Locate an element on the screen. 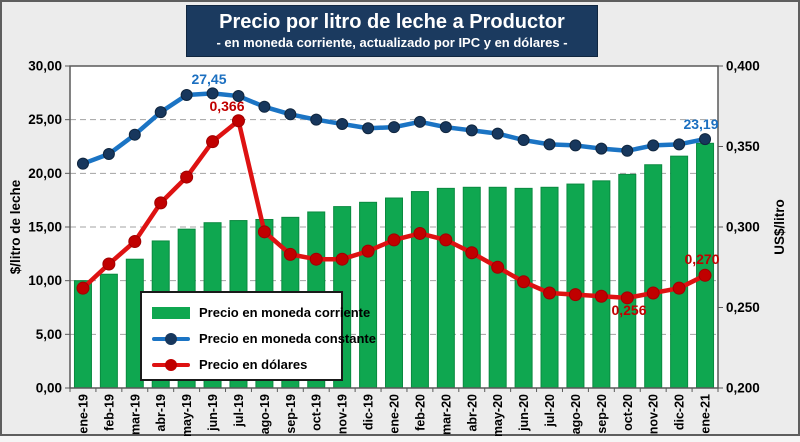 Image resolution: width=800 pixels, height=442 pixels. x-axis-label: feb-20 is located at coordinates (420, 412).